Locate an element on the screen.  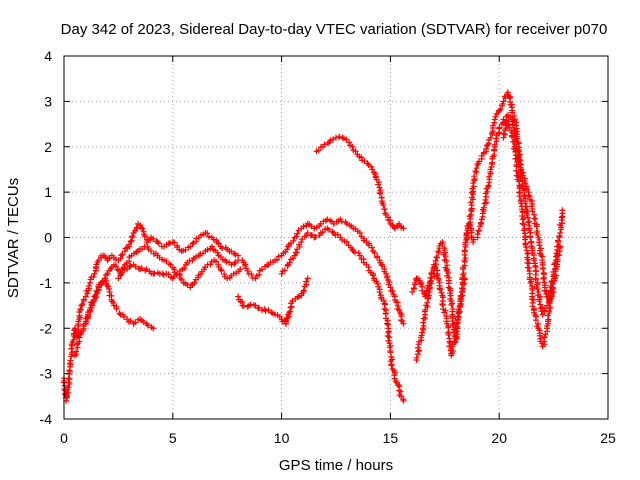
y-tick-label: 0 is located at coordinates (48, 238).